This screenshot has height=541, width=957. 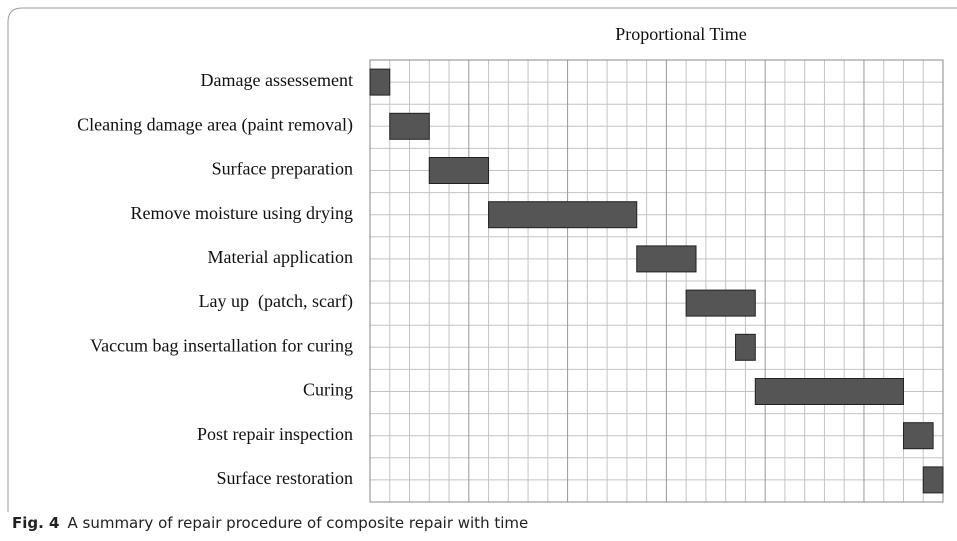 What do you see at coordinates (275, 434) in the screenshot?
I see `task-label: Post repair inspection` at bounding box center [275, 434].